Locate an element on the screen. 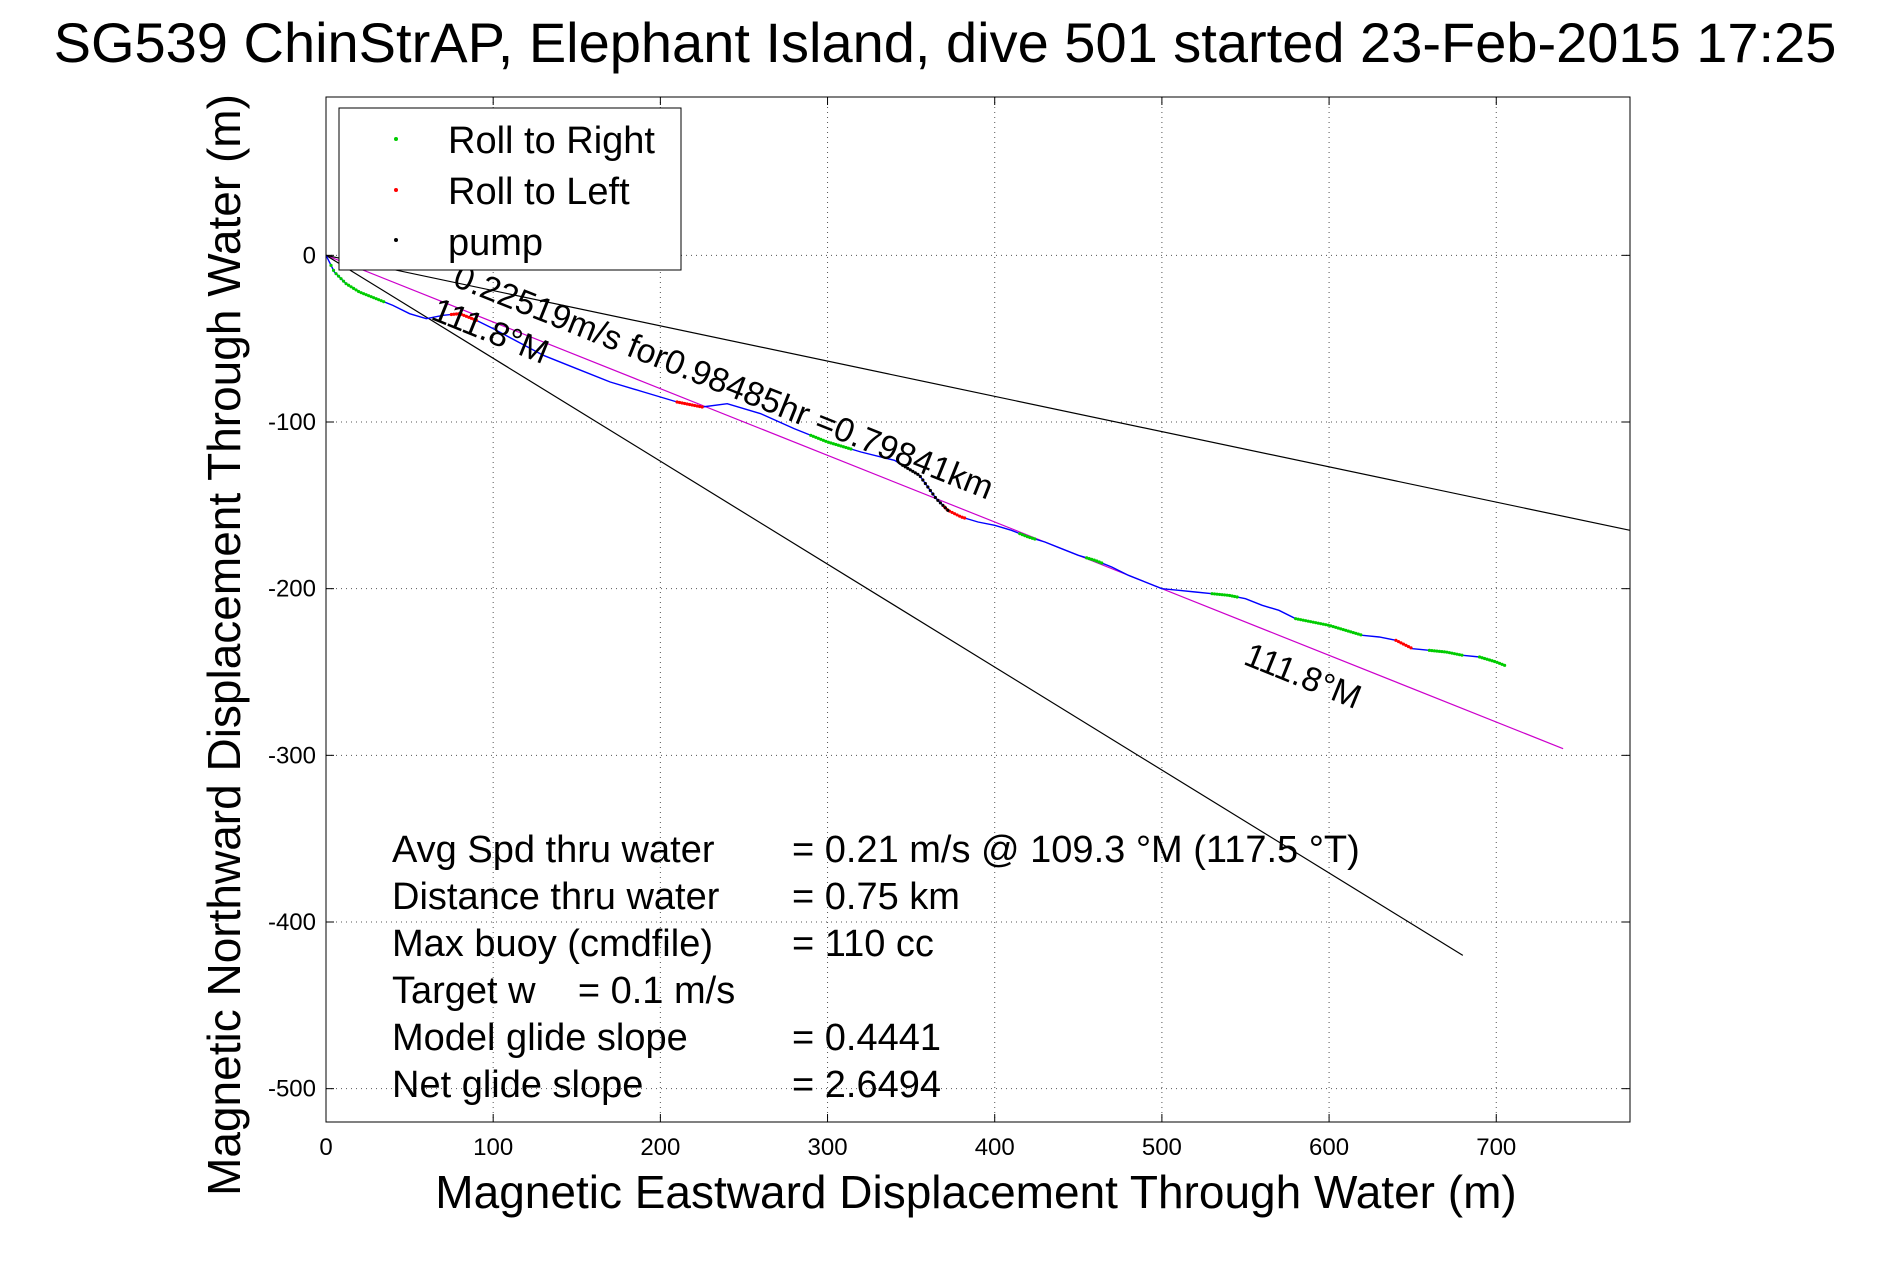 The height and width of the screenshot is (1262, 1891). y-tick-label: -400 is located at coordinates (292, 922).